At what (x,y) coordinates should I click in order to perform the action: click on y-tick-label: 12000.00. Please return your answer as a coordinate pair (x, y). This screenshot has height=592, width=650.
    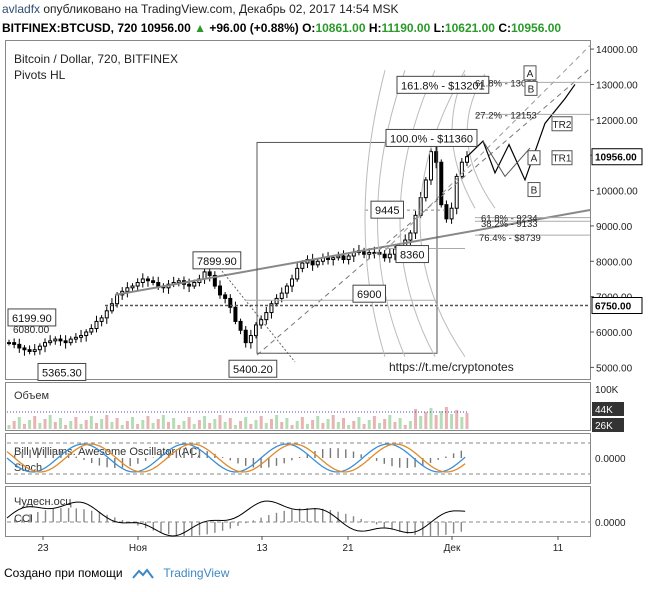
    Looking at the image, I should click on (617, 121).